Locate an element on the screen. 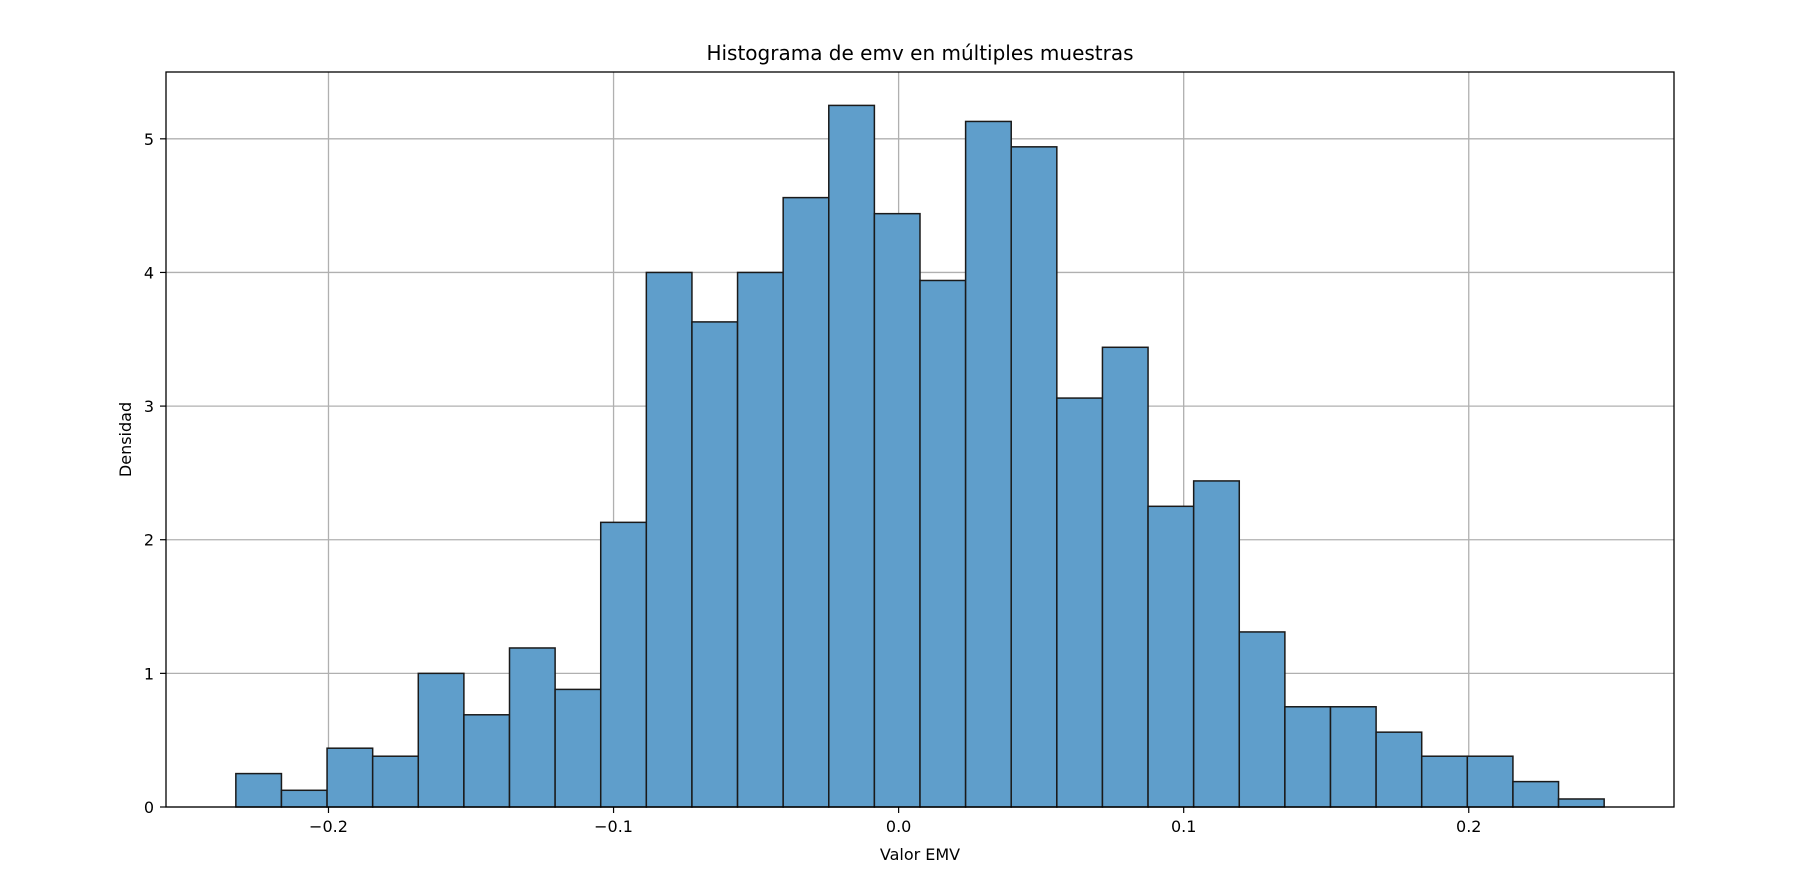  x-tick-label: 0.0 is located at coordinates (898, 826).